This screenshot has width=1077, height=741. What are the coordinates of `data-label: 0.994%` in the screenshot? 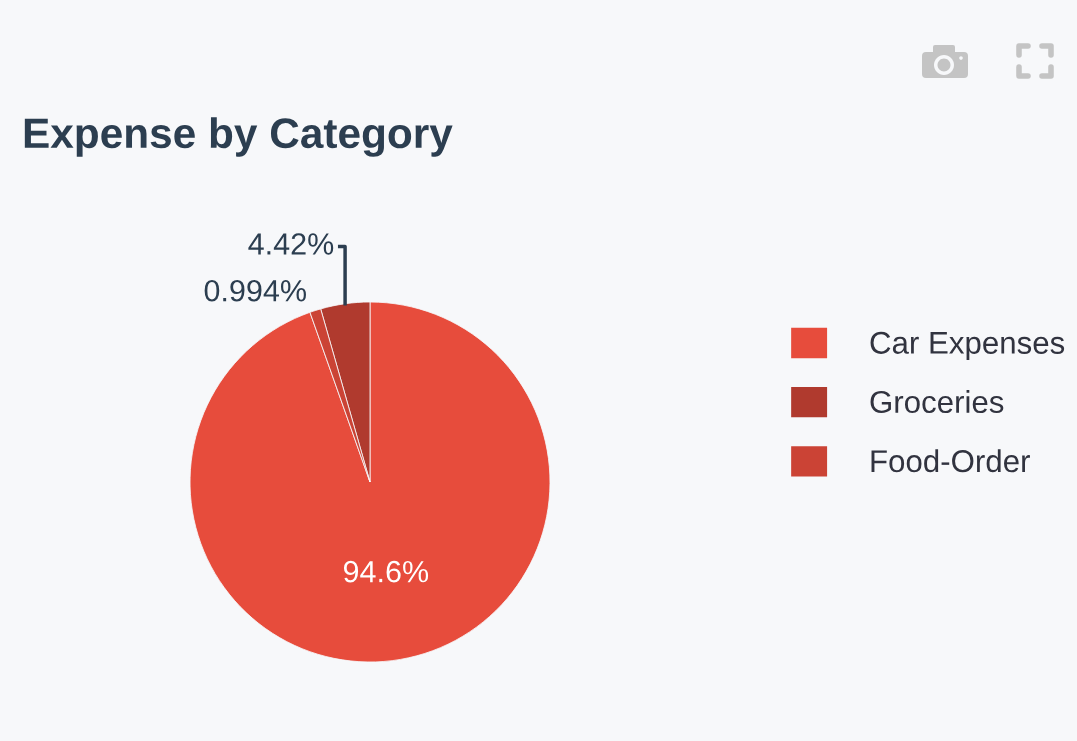 It's located at (255, 290).